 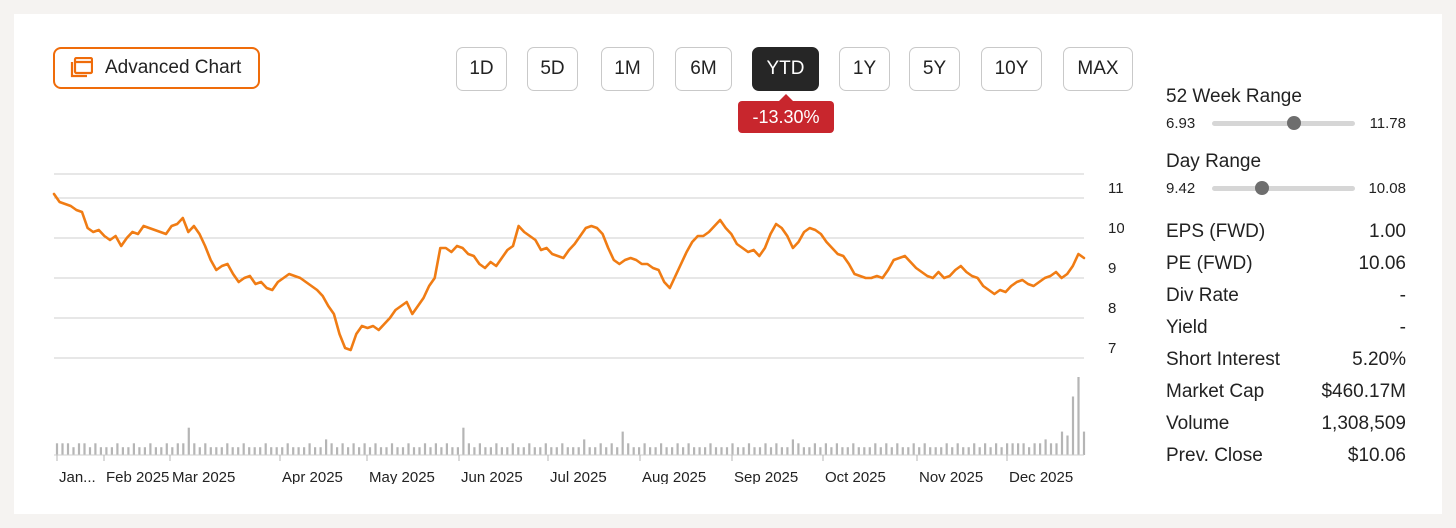 I want to click on x-tick-label: Nov 2025, so click(x=951, y=476).